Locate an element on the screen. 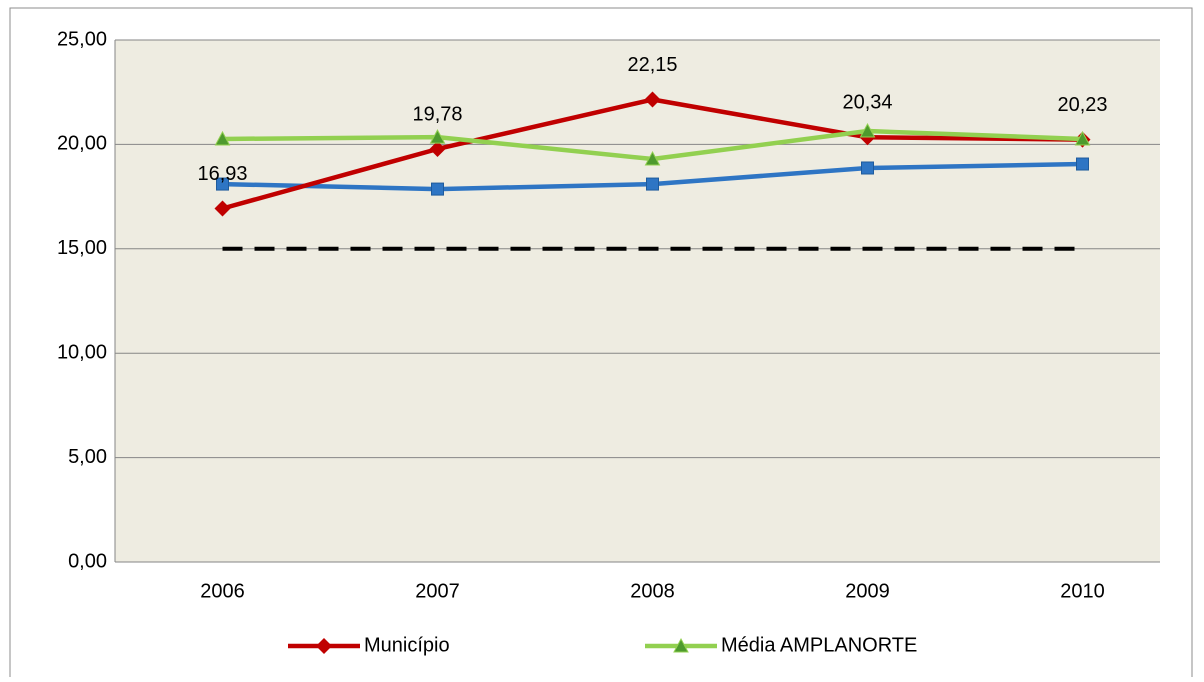 The width and height of the screenshot is (1204, 682). data-label: 20,23 is located at coordinates (1082, 105).